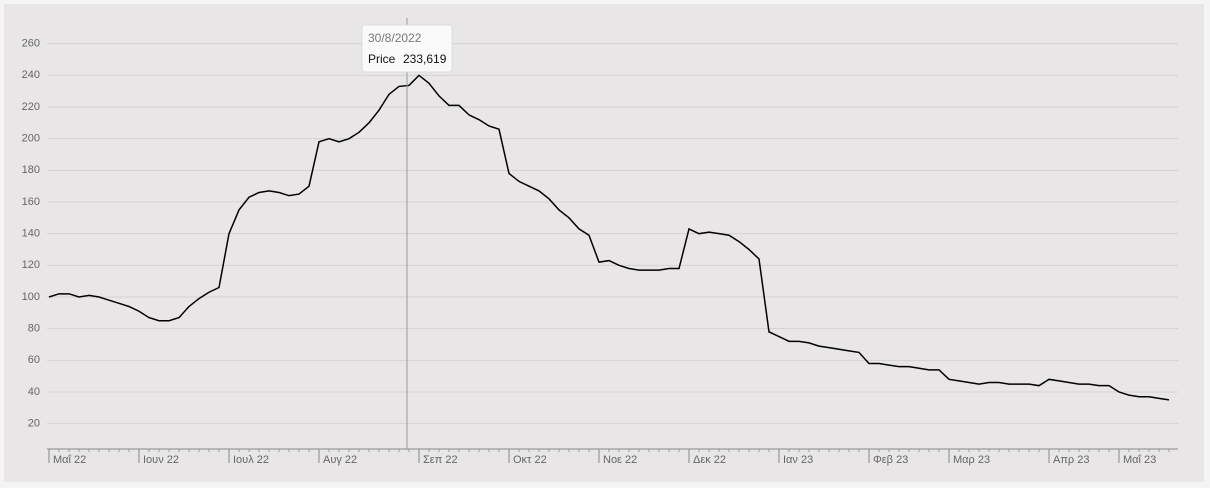  What do you see at coordinates (31, 265) in the screenshot?
I see `y-tick-label: 120` at bounding box center [31, 265].